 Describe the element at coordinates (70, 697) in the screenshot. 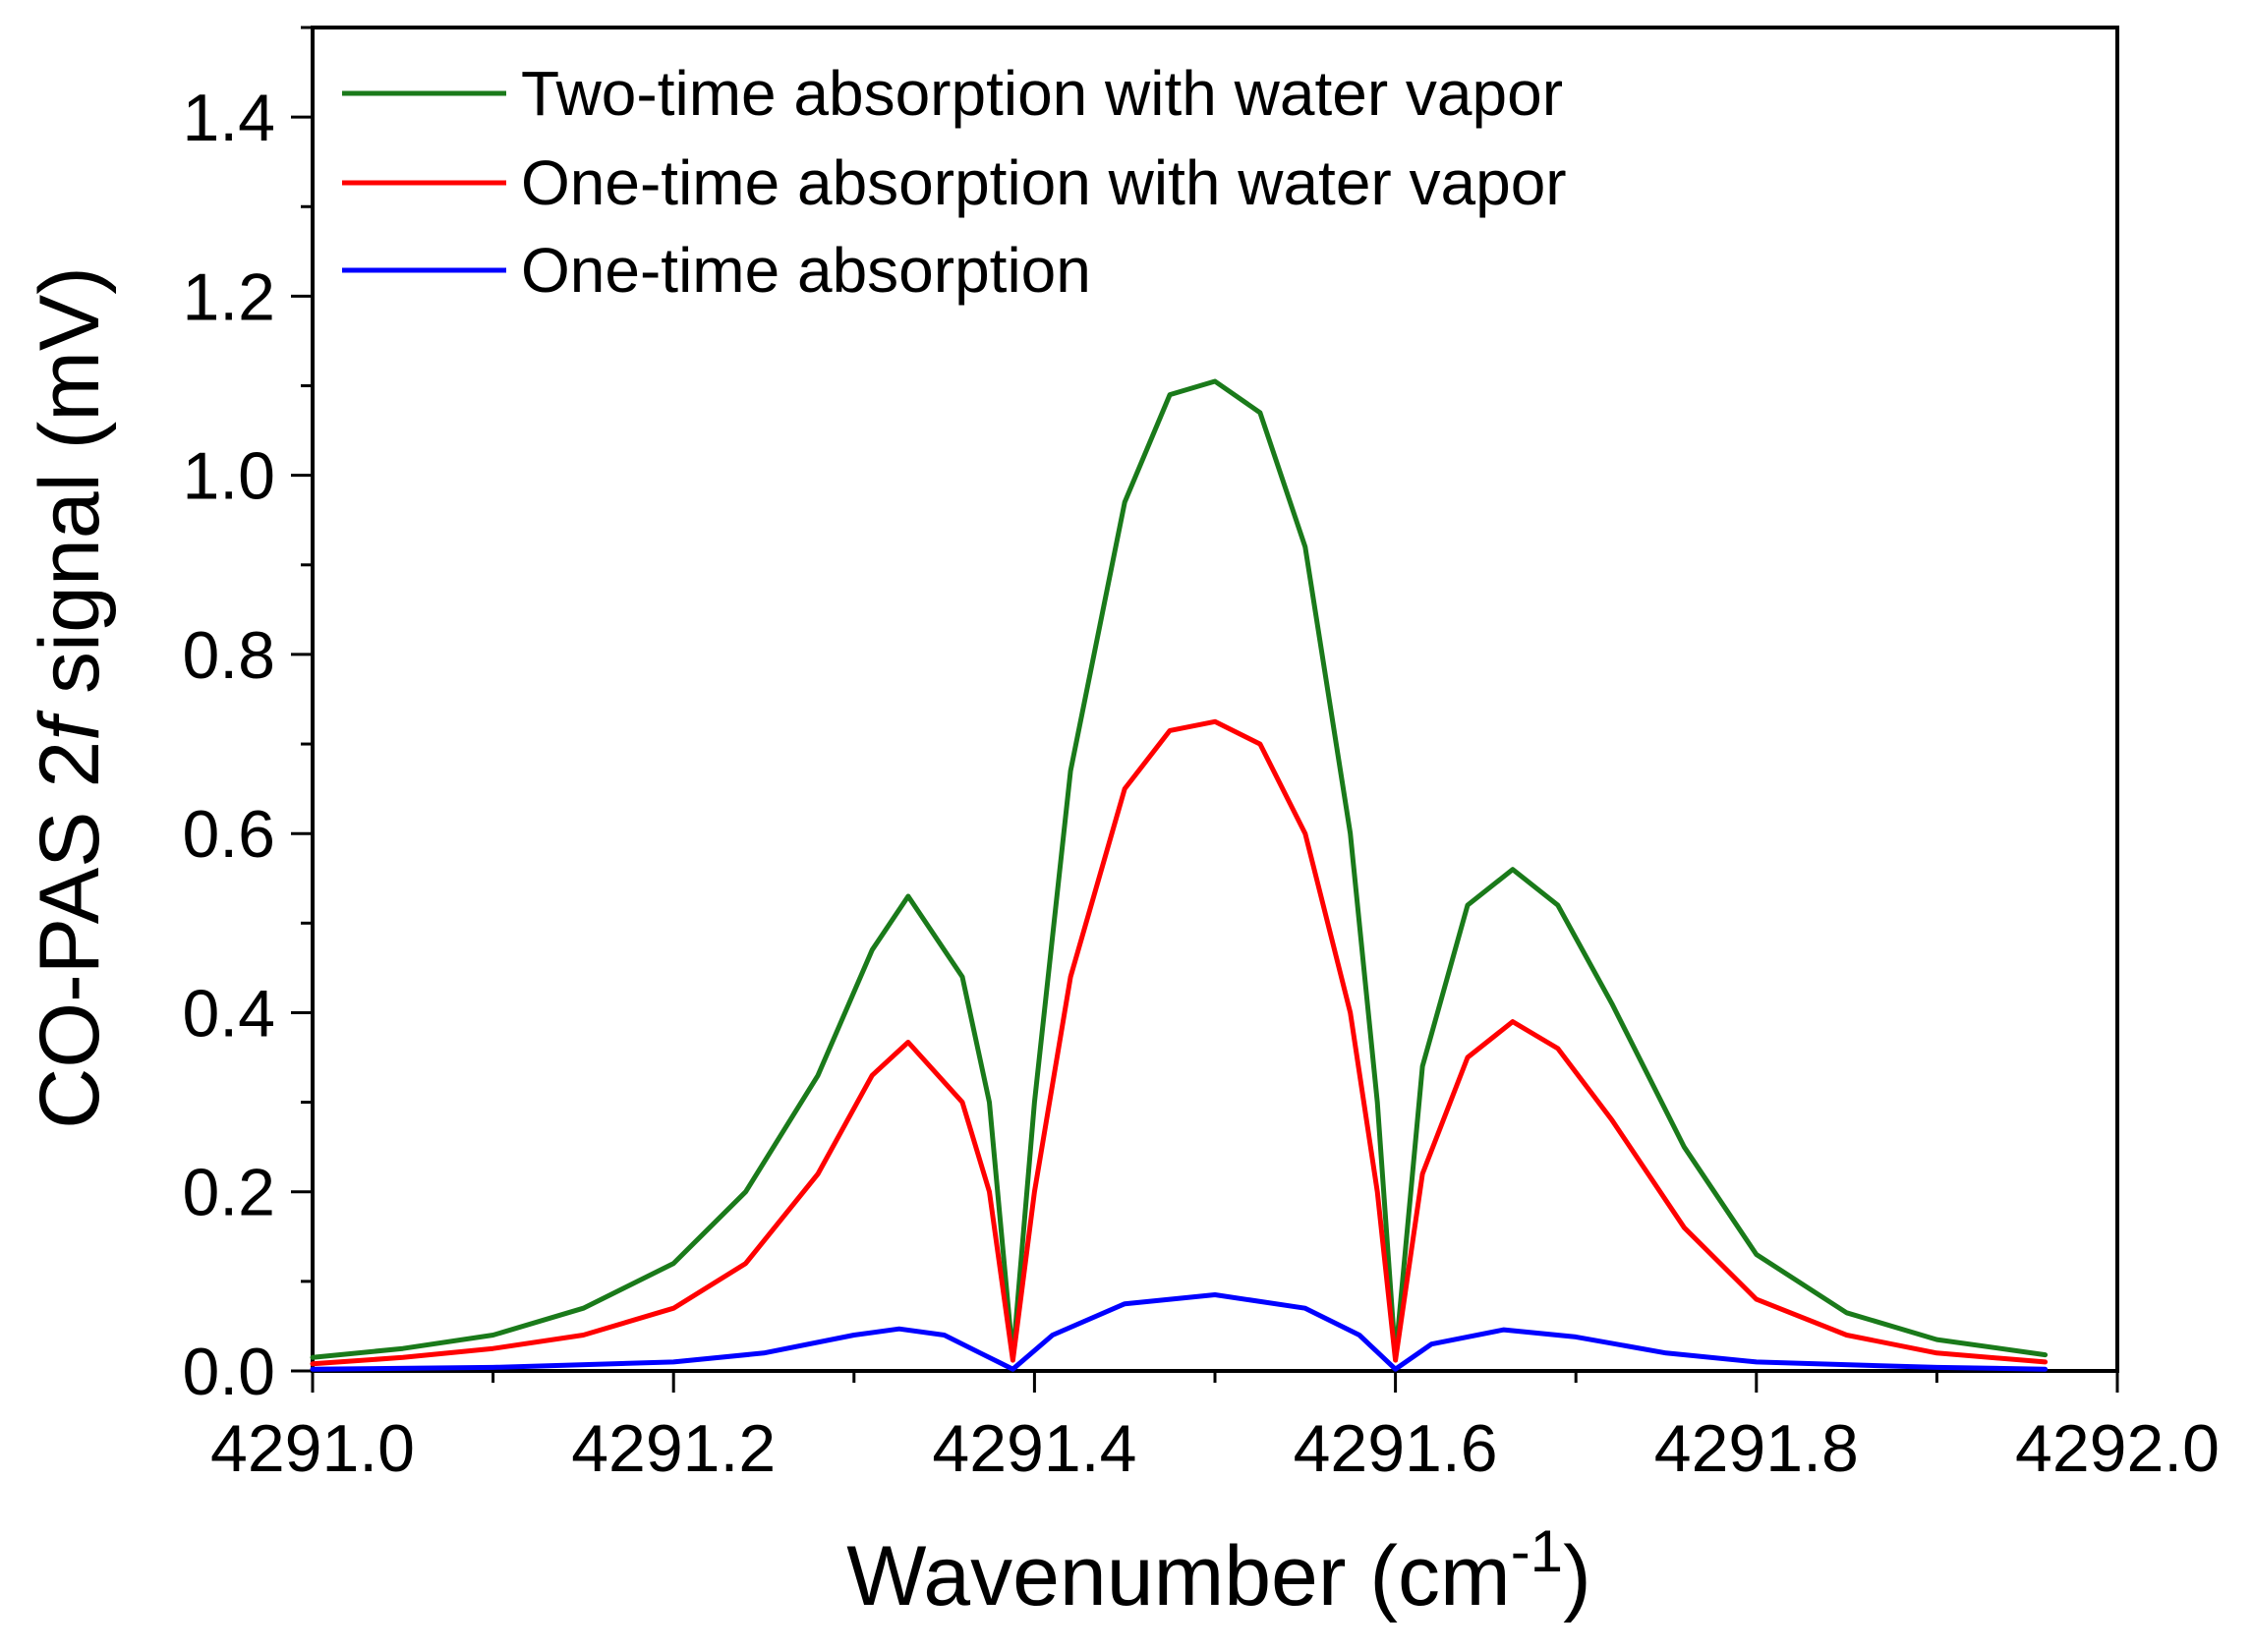

I see `y-axis-title: CO-PAS 2f signal (mV)` at that location.